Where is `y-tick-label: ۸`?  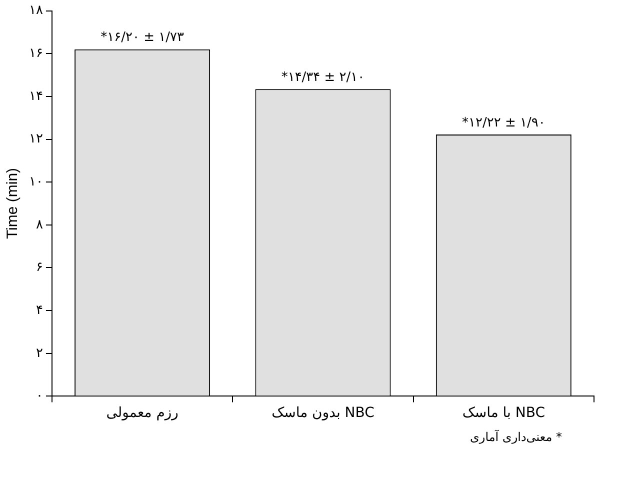 y-tick-label: ۸ is located at coordinates (39, 224).